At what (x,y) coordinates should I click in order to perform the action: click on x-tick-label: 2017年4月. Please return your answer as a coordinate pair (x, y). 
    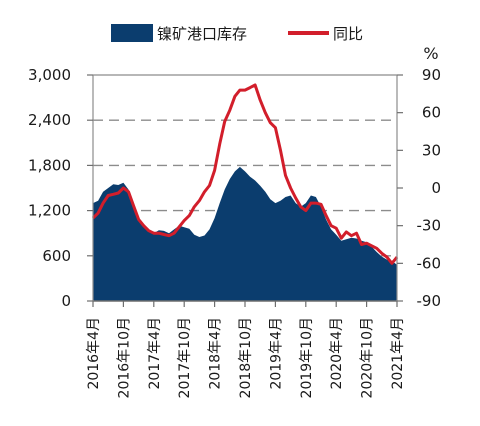
    Looking at the image, I should click on (155, 353).